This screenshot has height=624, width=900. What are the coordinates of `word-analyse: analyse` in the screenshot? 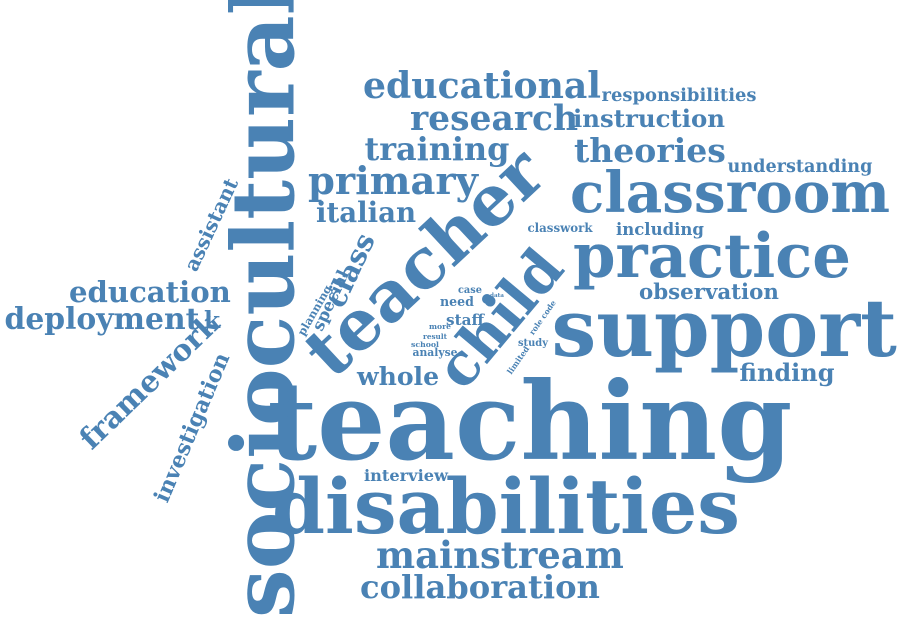 It's located at (435, 352).